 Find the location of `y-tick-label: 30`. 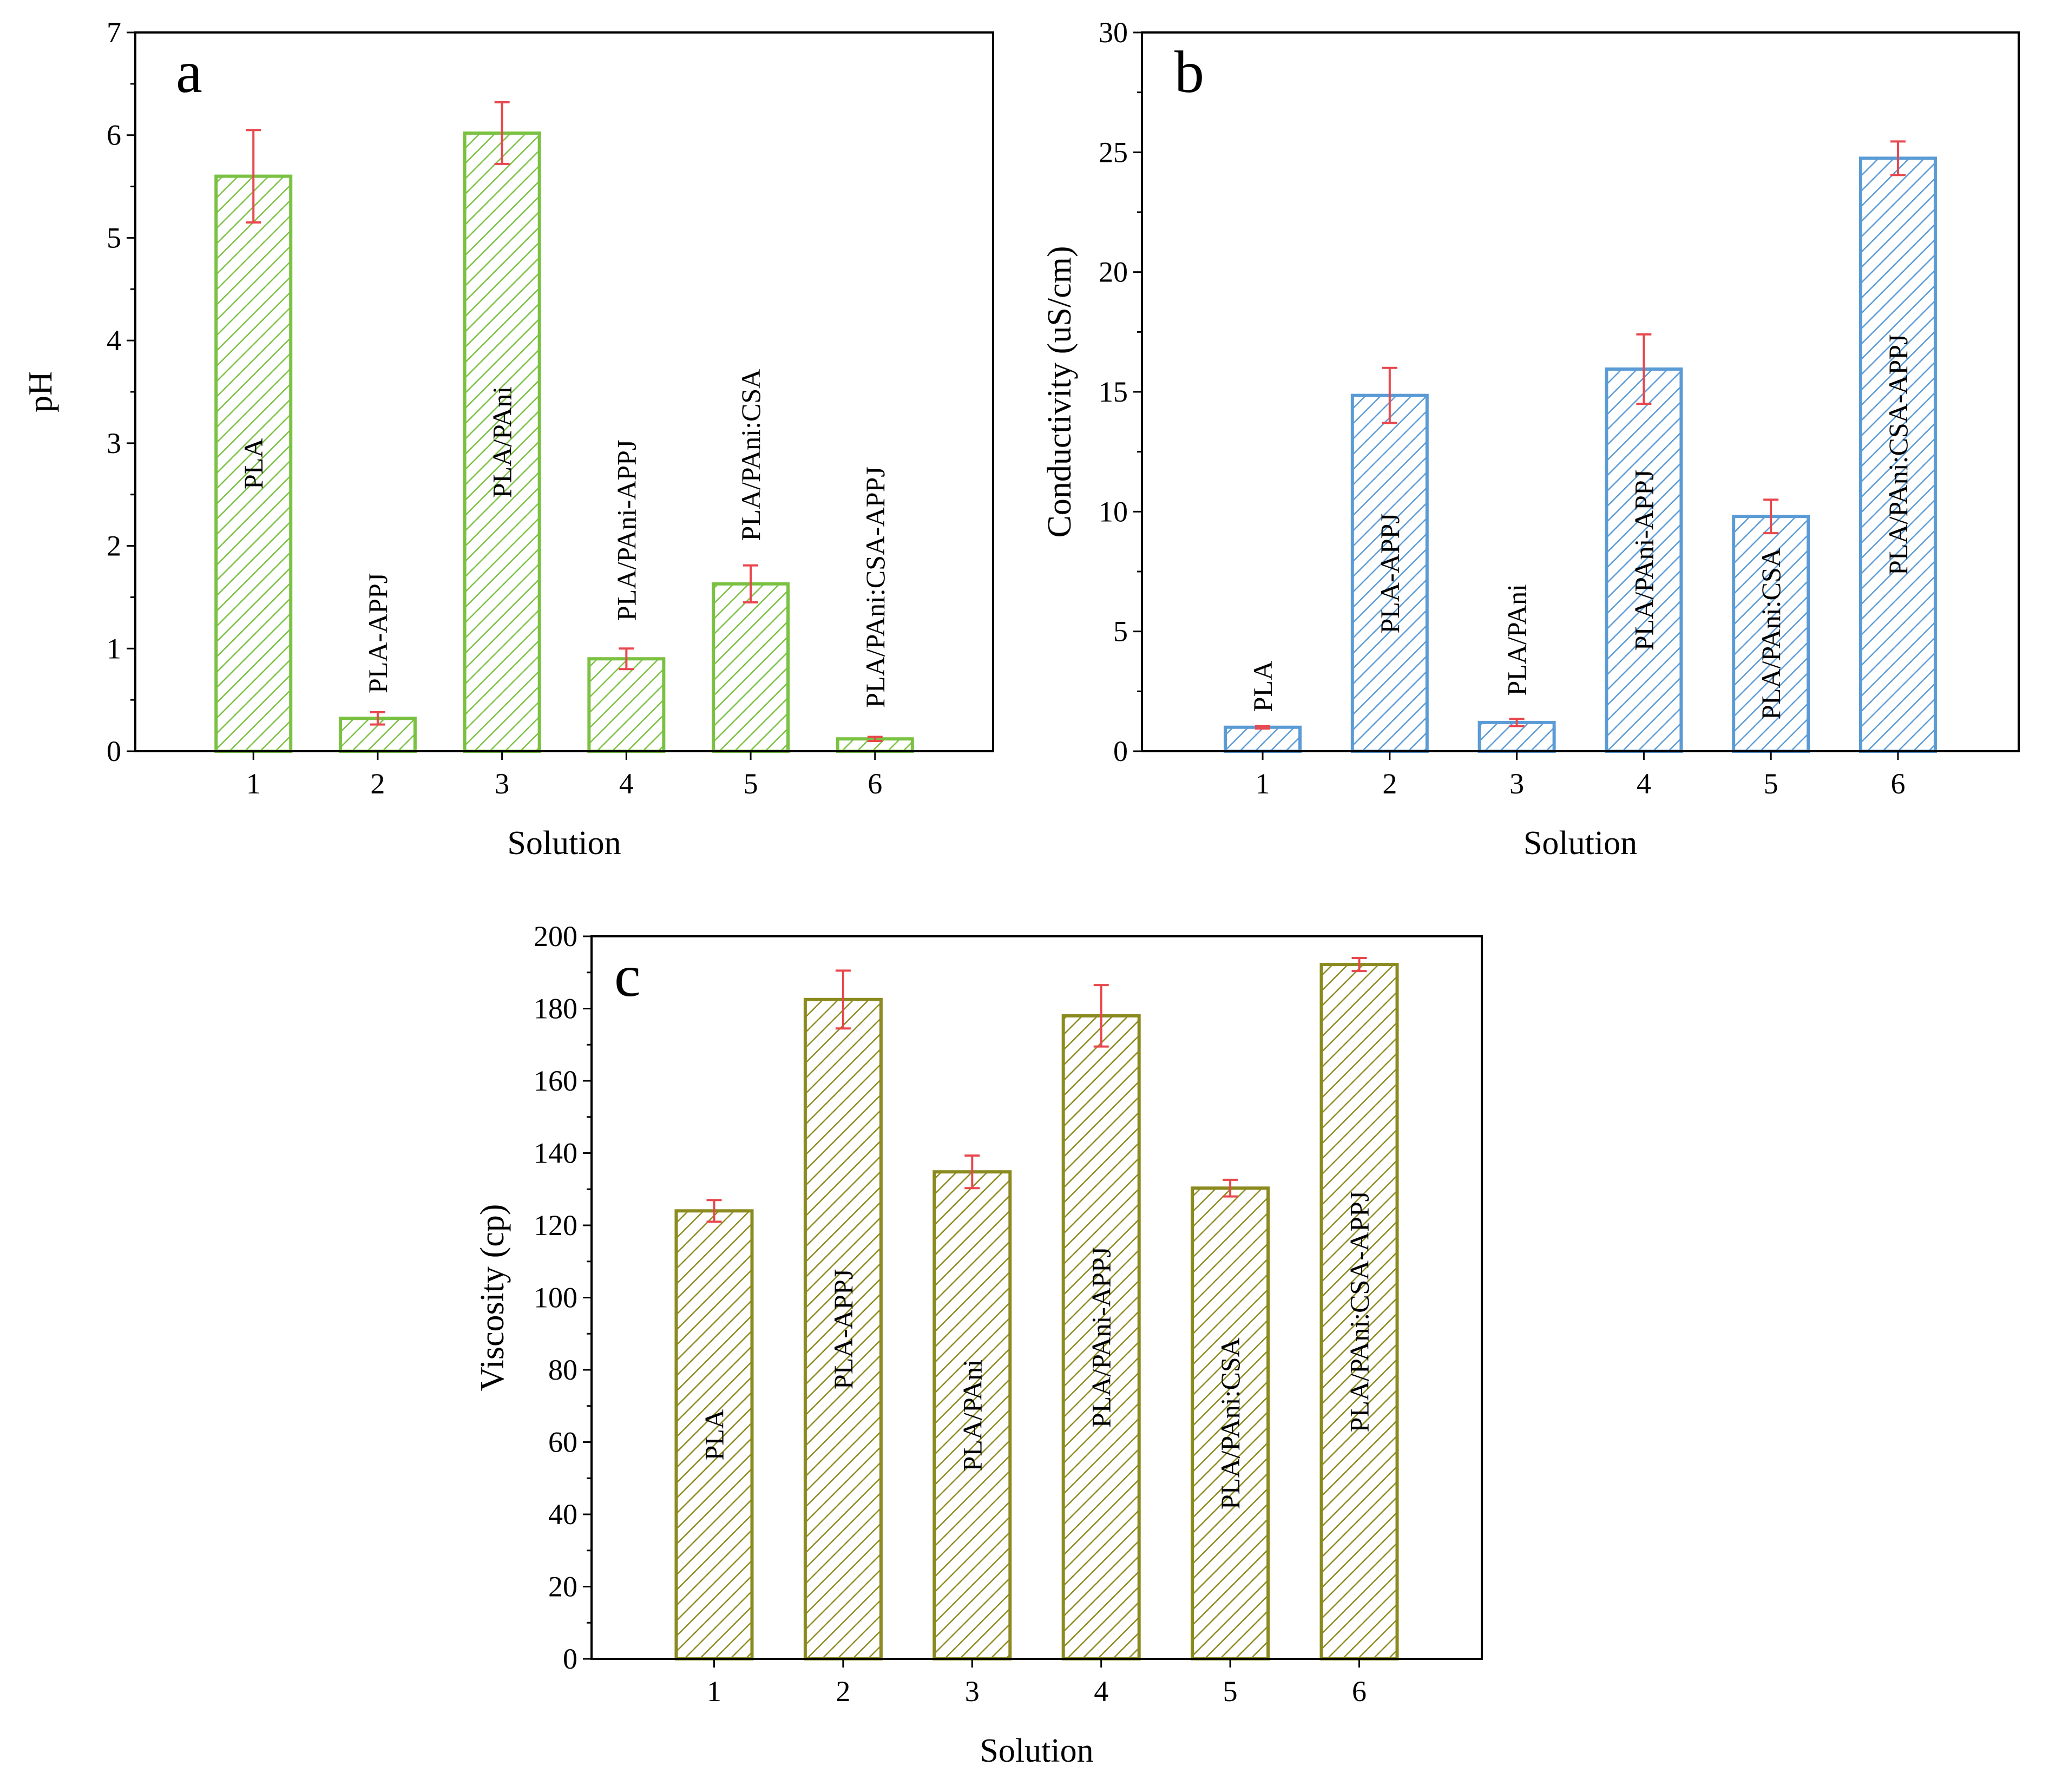

y-tick-label: 30 is located at coordinates (1113, 32).